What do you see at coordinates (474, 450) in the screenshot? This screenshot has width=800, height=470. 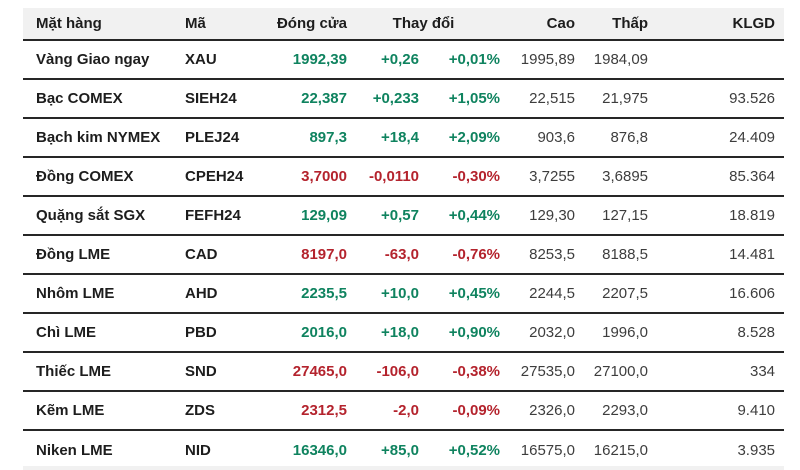 I see `change-pct-cell: +0,52%` at bounding box center [474, 450].